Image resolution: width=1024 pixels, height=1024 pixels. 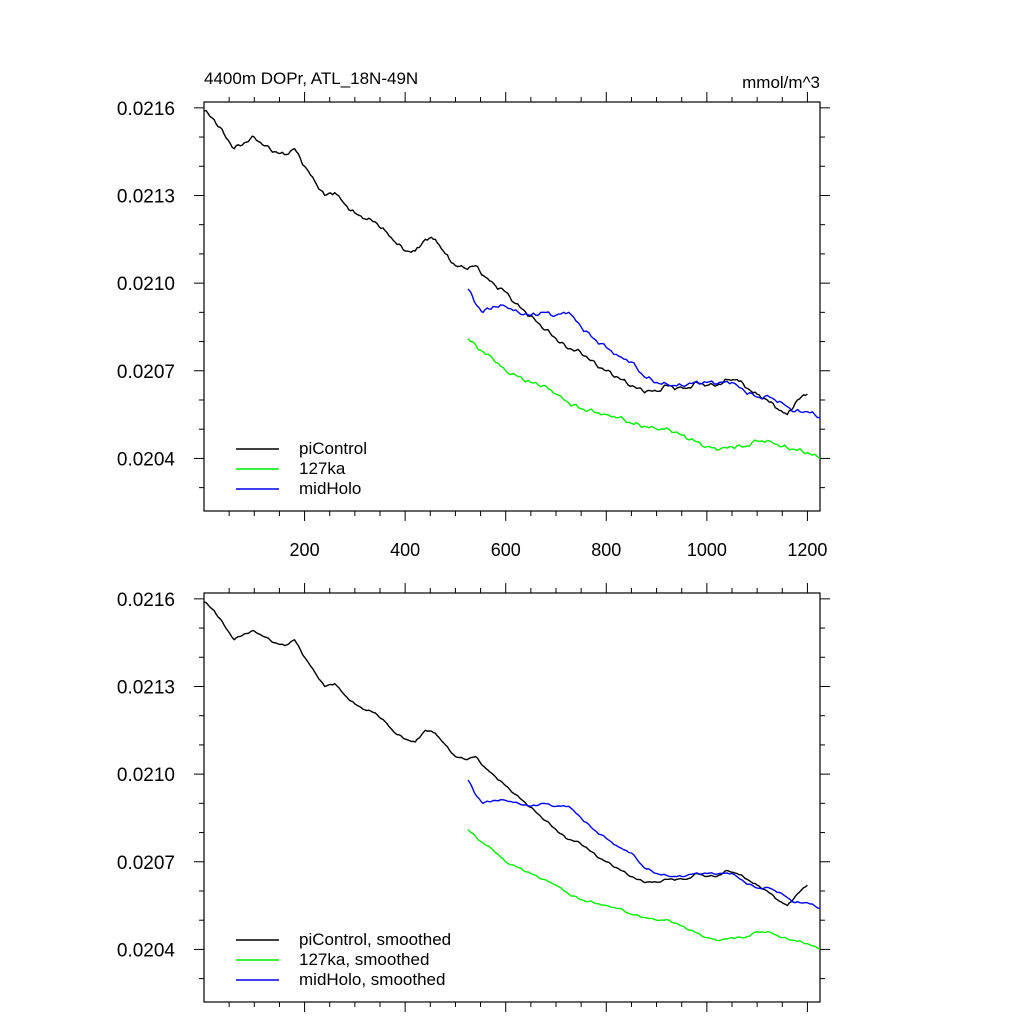 I want to click on legend-label: midHolo, smoothed, so click(x=372, y=979).